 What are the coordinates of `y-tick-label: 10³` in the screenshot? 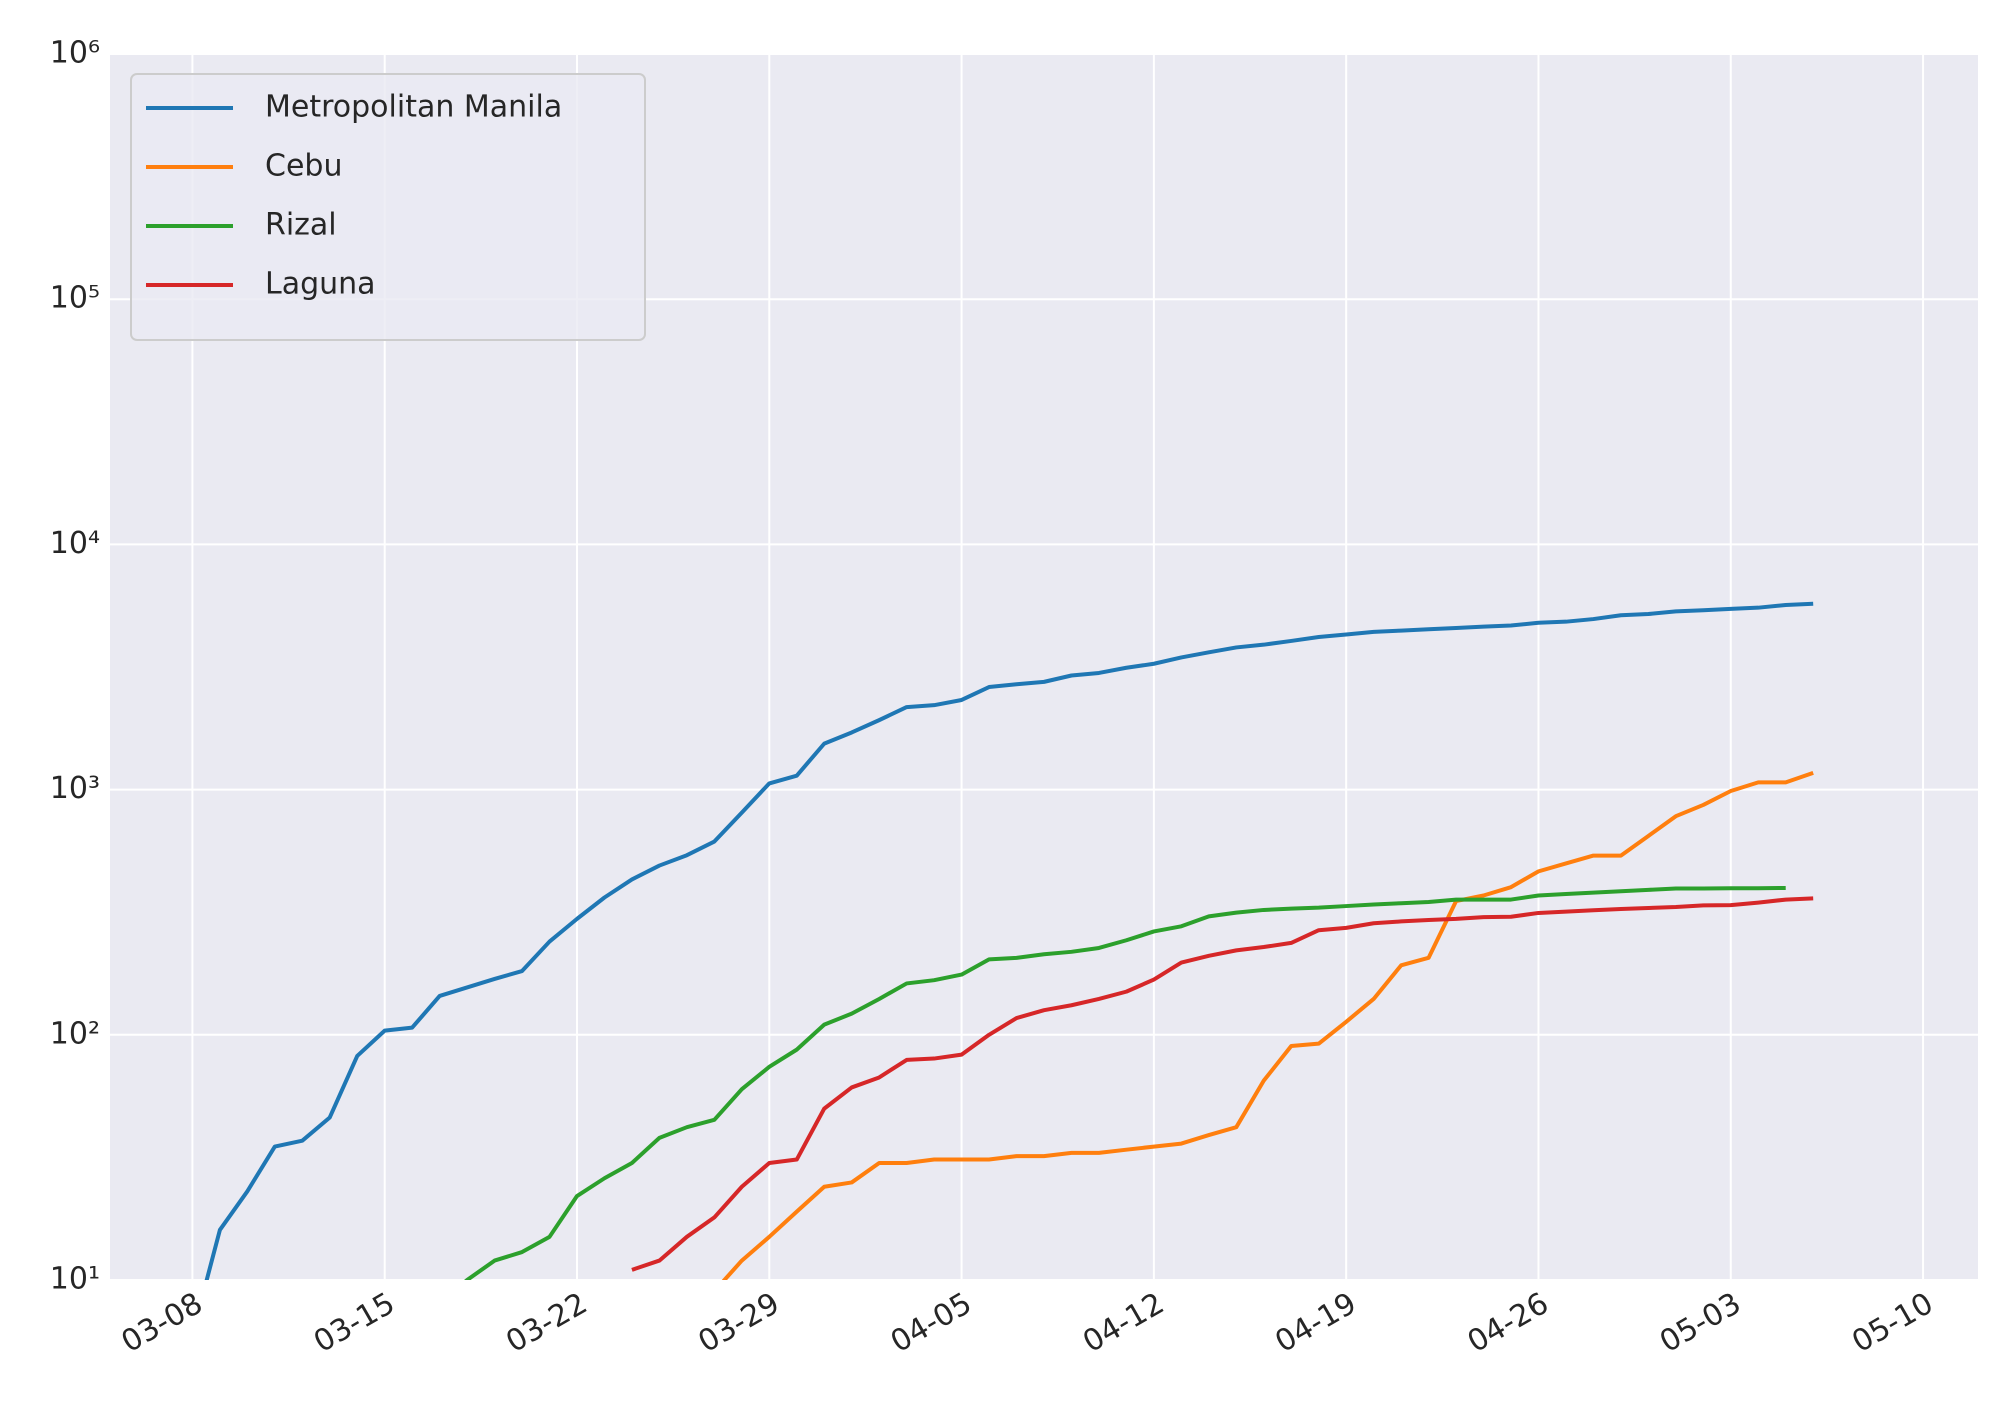 It's located at (75, 788).